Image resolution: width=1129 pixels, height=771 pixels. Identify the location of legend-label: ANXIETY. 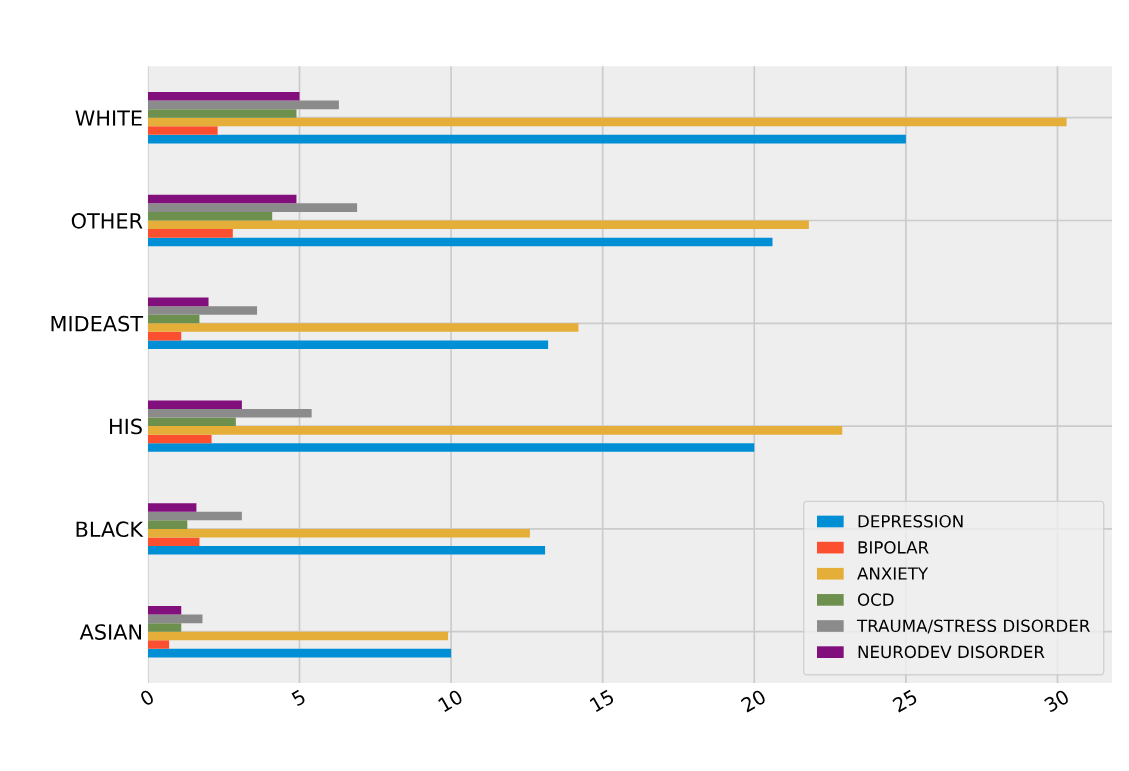
(893, 573).